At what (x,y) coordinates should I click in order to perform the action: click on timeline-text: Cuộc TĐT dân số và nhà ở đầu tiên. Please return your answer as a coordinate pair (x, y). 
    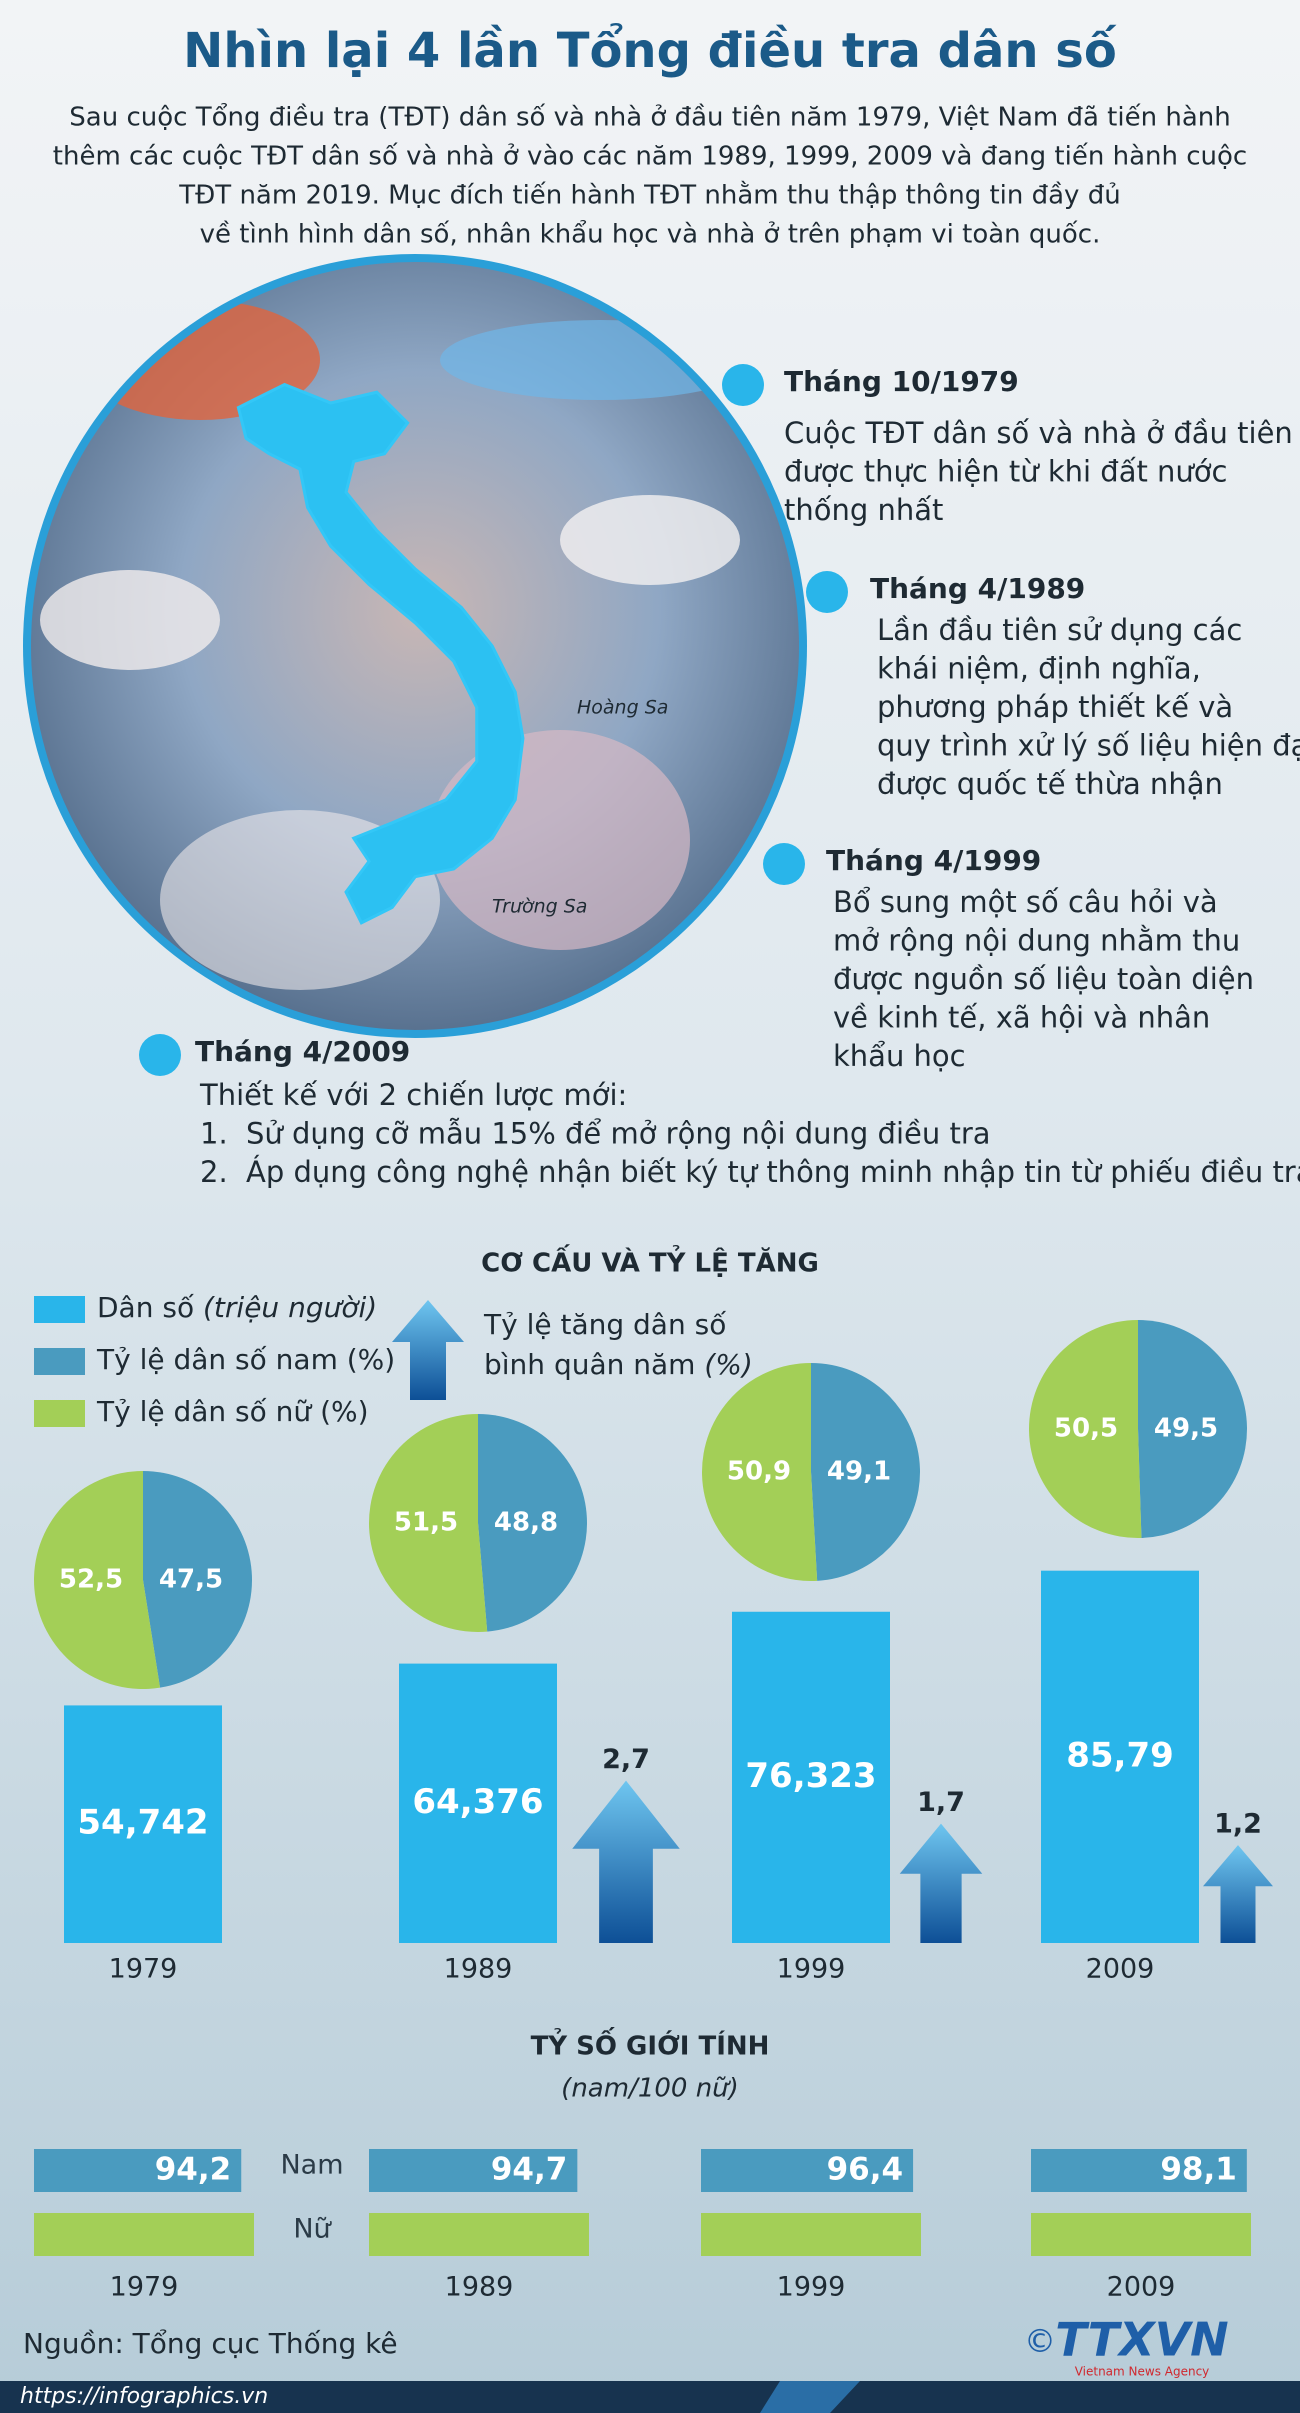
    Looking at the image, I should click on (1038, 433).